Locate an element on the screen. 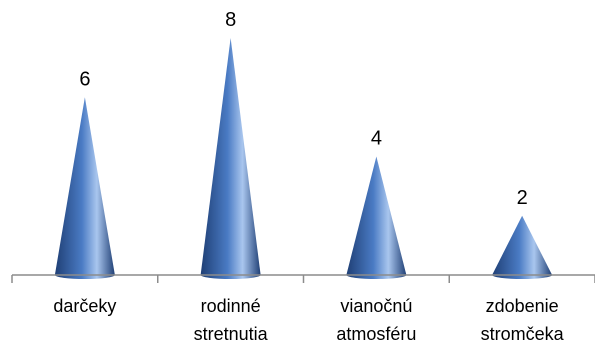 Image resolution: width=595 pixels, height=351 pixels. data-label: 6 is located at coordinates (84, 79).